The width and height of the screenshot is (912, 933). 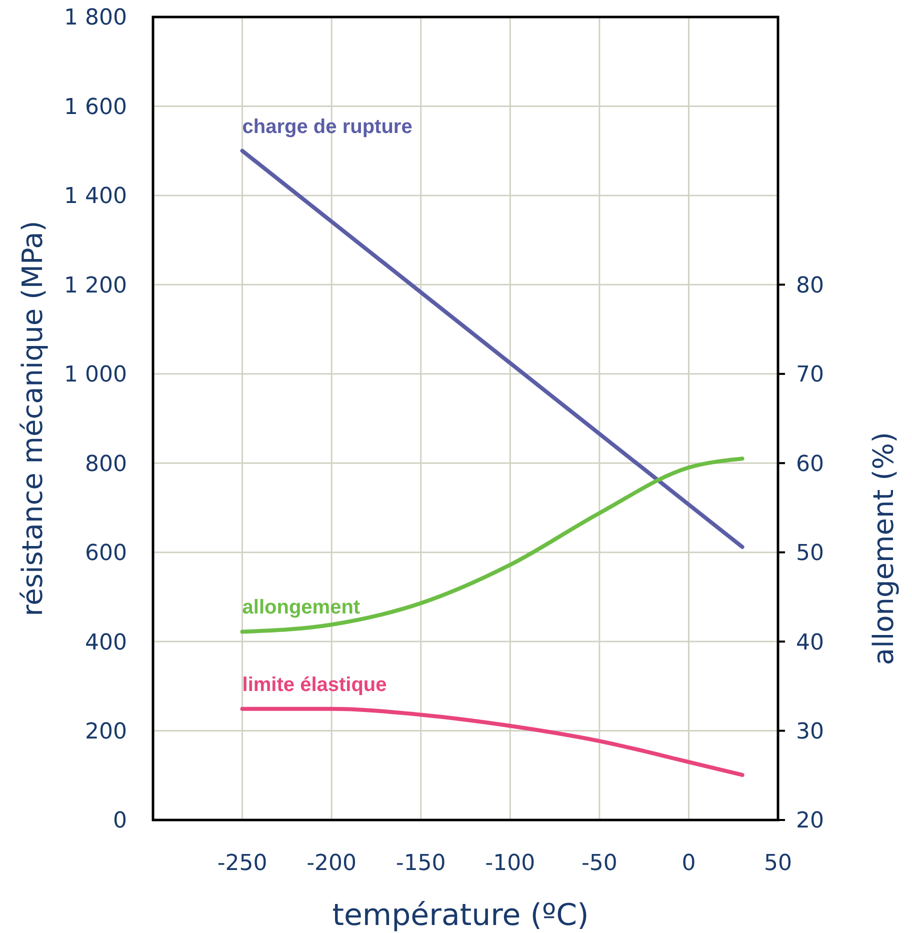 I want to click on x-tick-label: 0, so click(x=689, y=863).